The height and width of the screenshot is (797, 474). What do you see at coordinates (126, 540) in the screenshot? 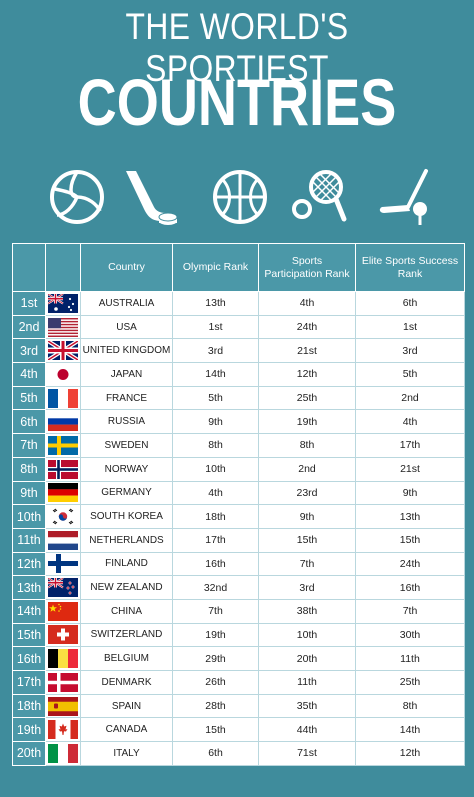
I see `country-cell: NETHERLANDS` at bounding box center [126, 540].